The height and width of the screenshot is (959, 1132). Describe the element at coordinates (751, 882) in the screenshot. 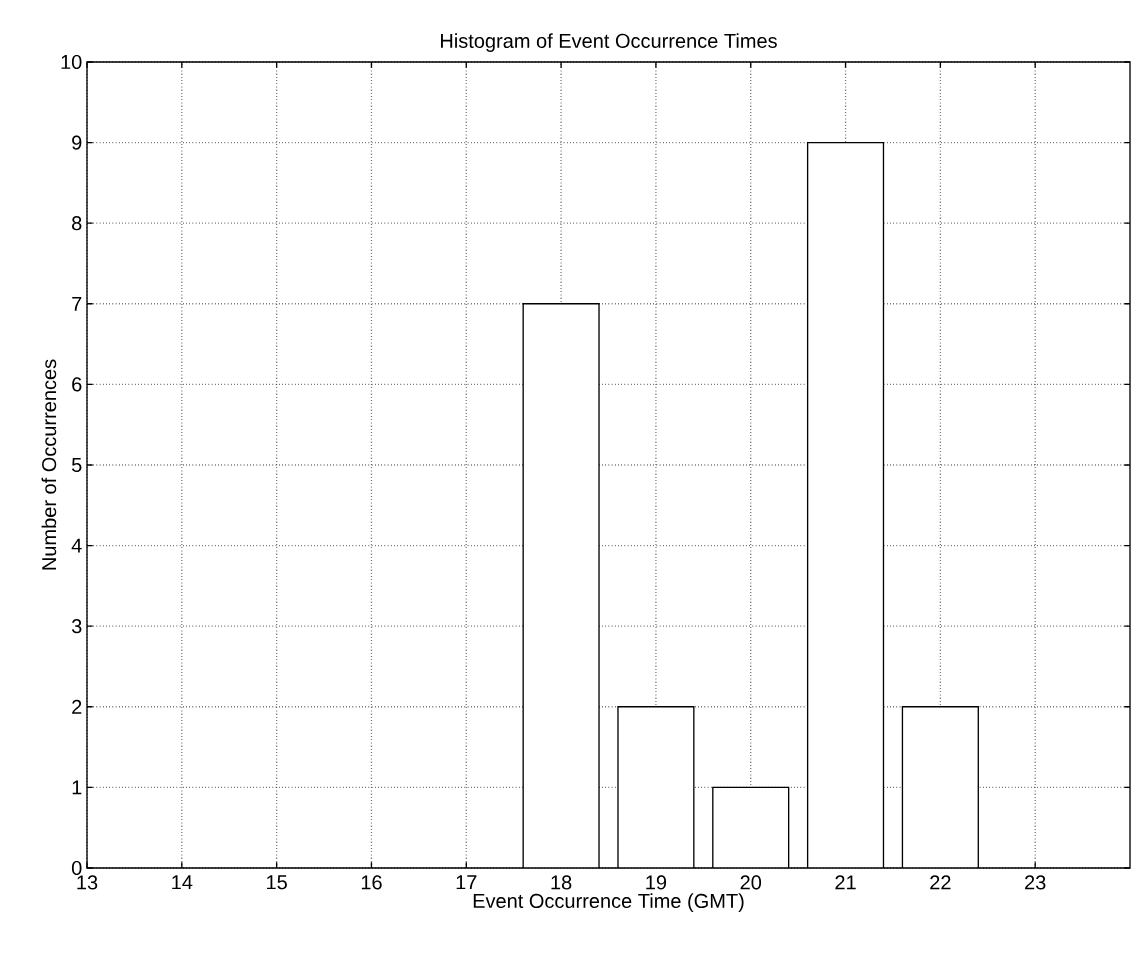

I see `x-tick-label: 20` at that location.